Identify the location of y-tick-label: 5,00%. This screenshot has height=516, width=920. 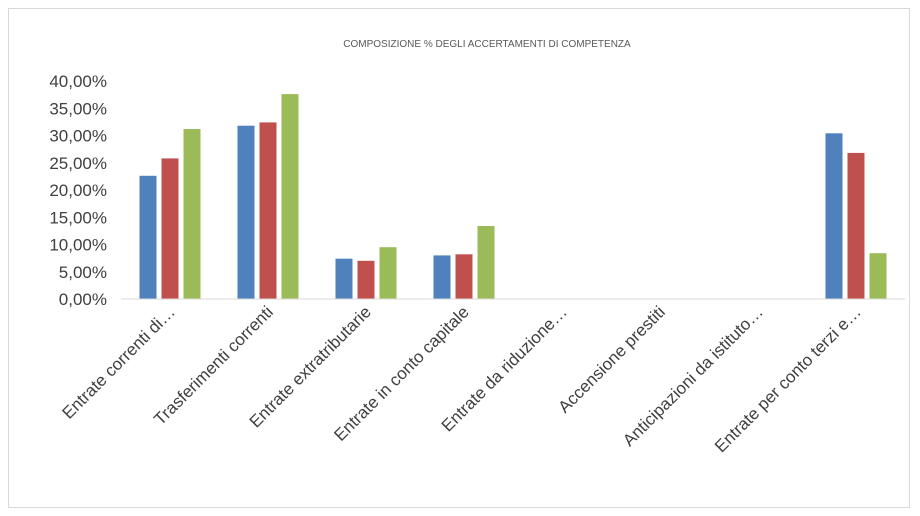
(83, 272).